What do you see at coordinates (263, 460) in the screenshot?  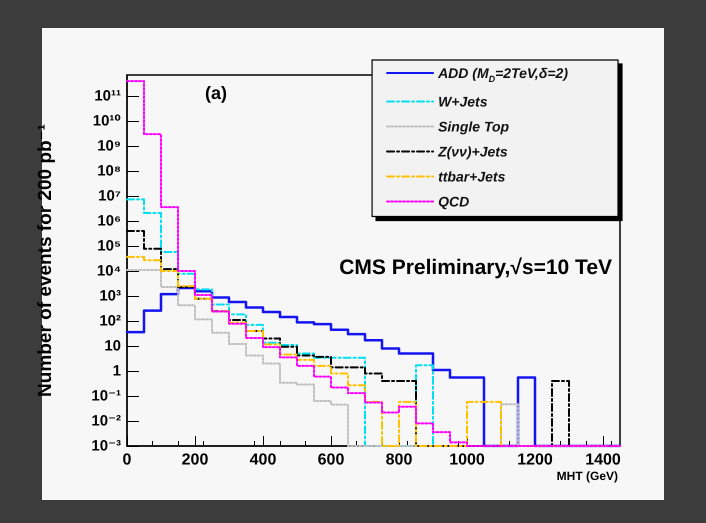 I see `x-tick-label: 400` at bounding box center [263, 460].